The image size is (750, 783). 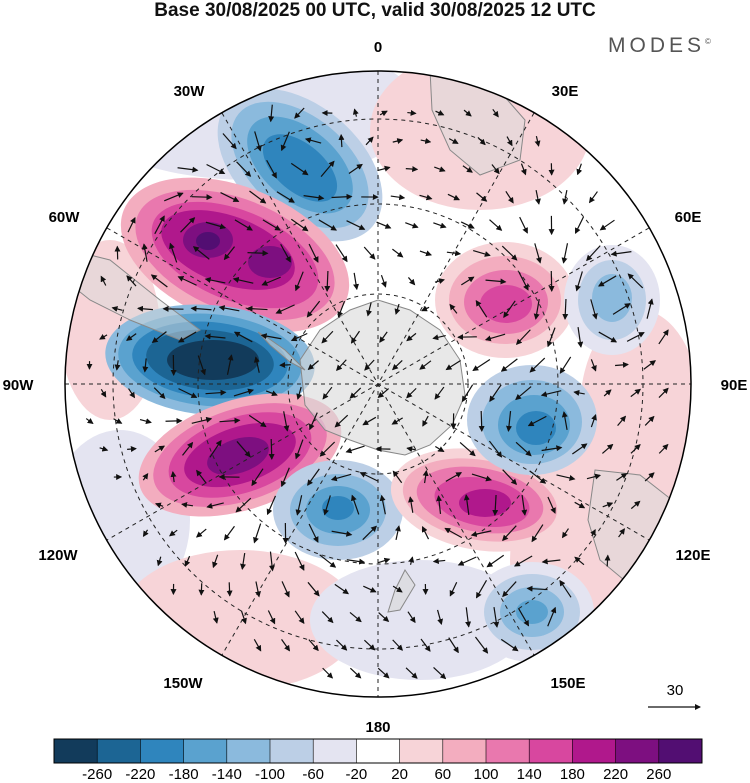 I want to click on lon-label-60e: 60E, so click(x=688, y=217).